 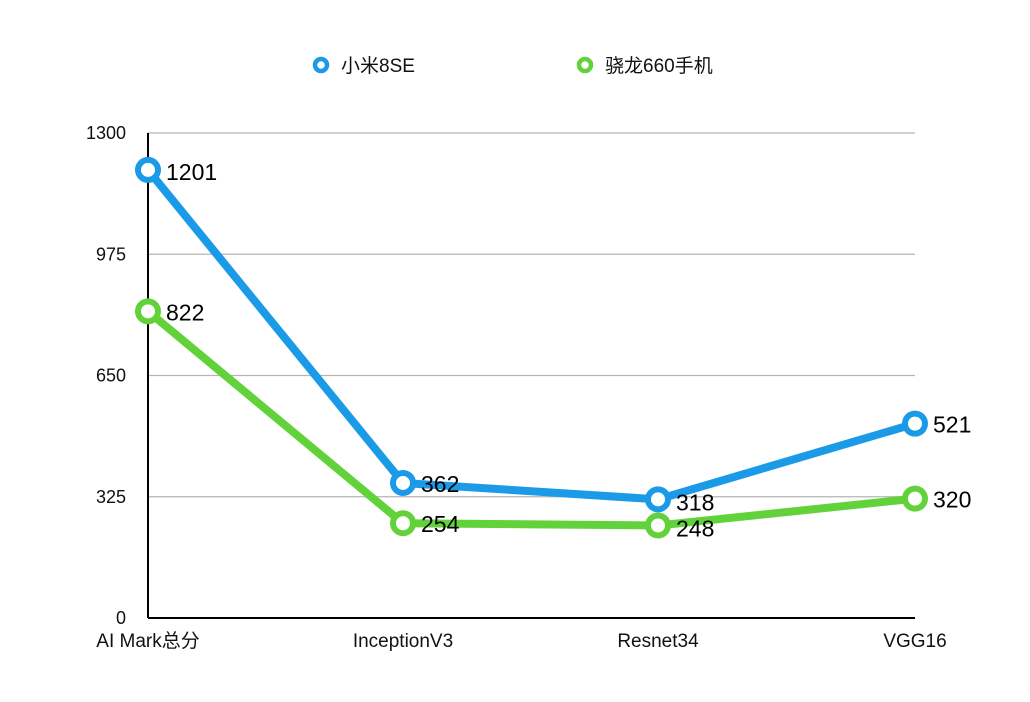 I want to click on y-tick-label: 1300, so click(x=106, y=133).